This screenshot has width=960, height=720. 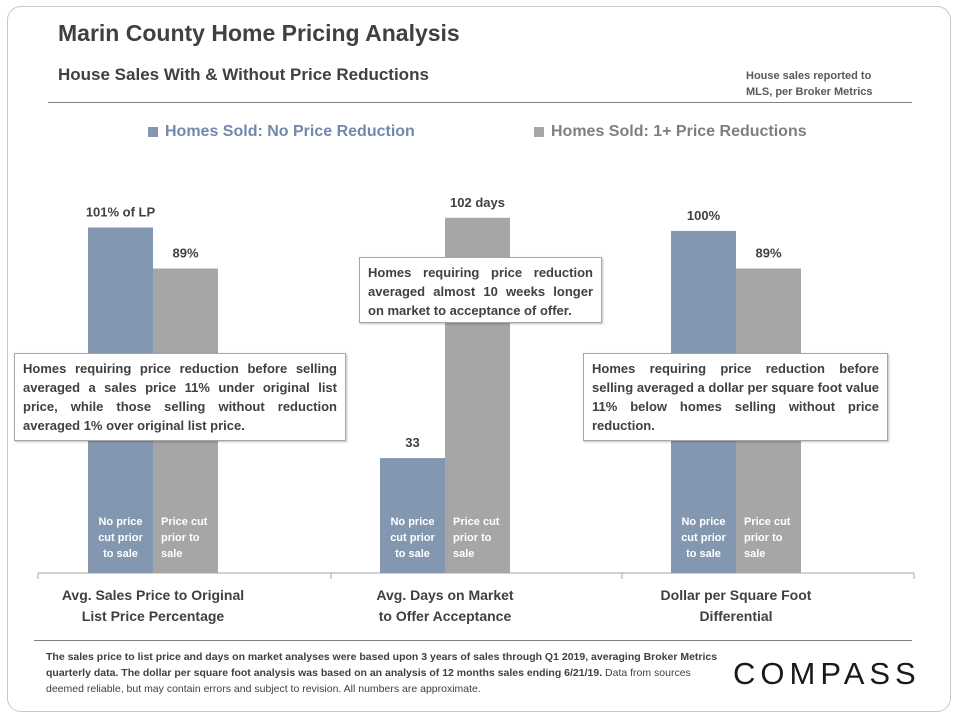 What do you see at coordinates (171, 554) in the screenshot?
I see `bar-inner-text-price-reductions-0-2: sale` at bounding box center [171, 554].